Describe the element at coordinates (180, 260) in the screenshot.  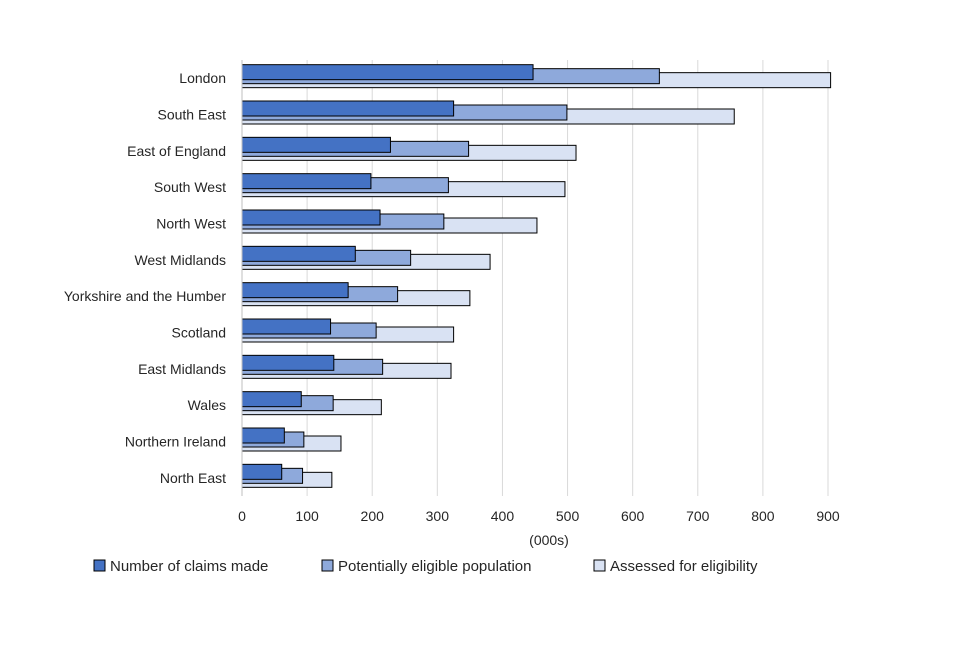
I see `category-label-west-midlands: West Midlands` at that location.